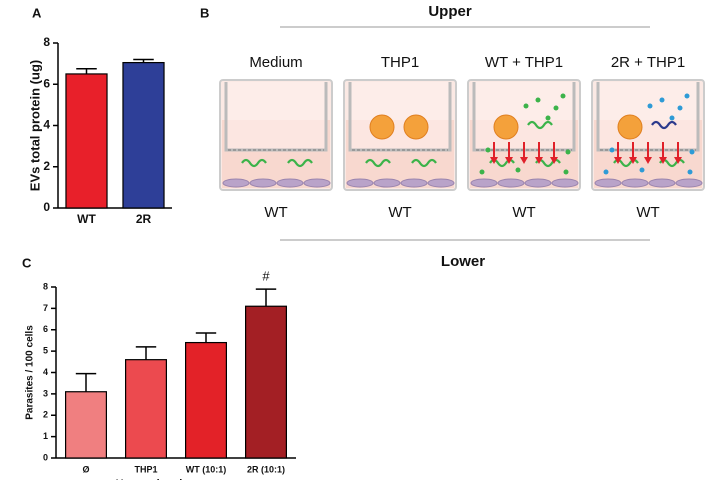 This screenshot has height=485, width=709. What do you see at coordinates (86, 219) in the screenshot?
I see `x-tick-label: WT` at bounding box center [86, 219].